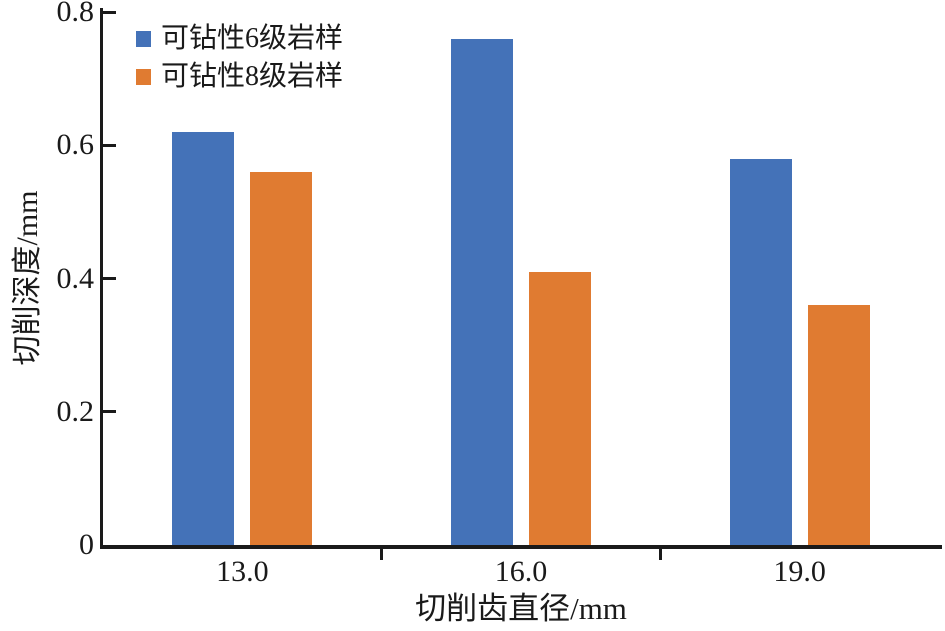  Describe the element at coordinates (521, 571) in the screenshot. I see `x-category-label: 16.0` at that location.